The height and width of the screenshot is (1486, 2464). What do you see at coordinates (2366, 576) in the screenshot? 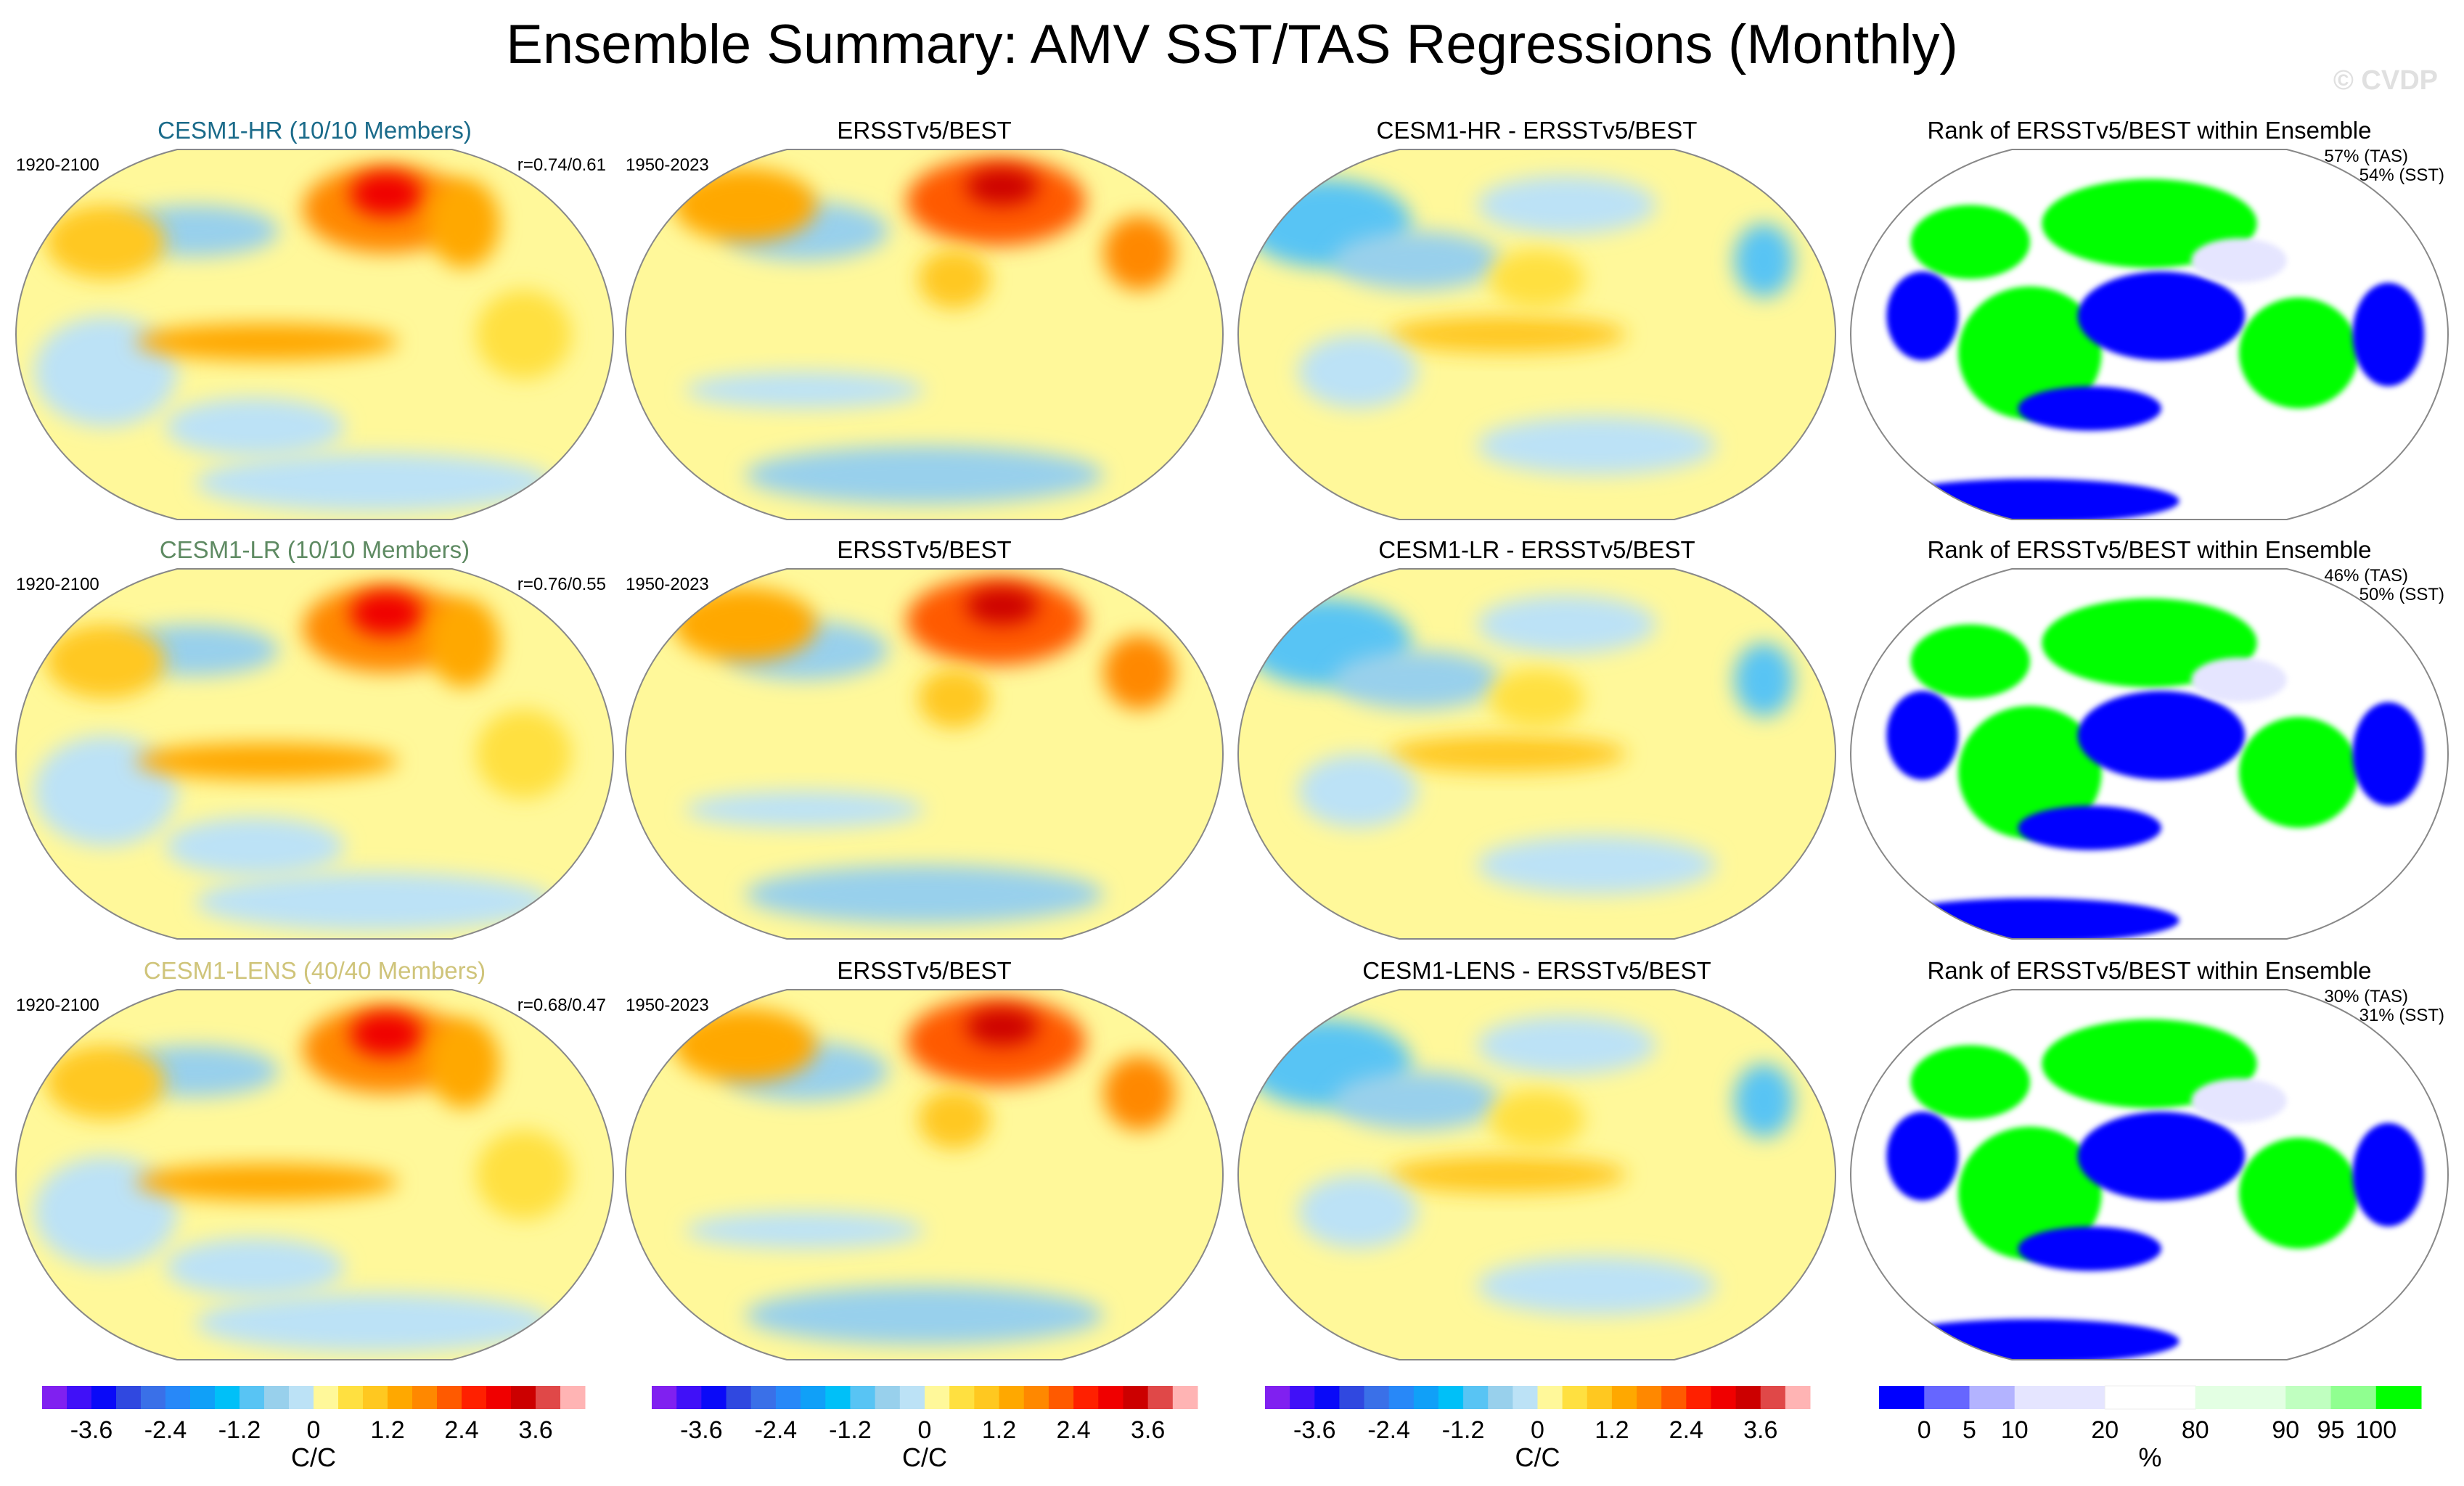
I see `tas-rank-label: 46% (TAS)` at bounding box center [2366, 576].